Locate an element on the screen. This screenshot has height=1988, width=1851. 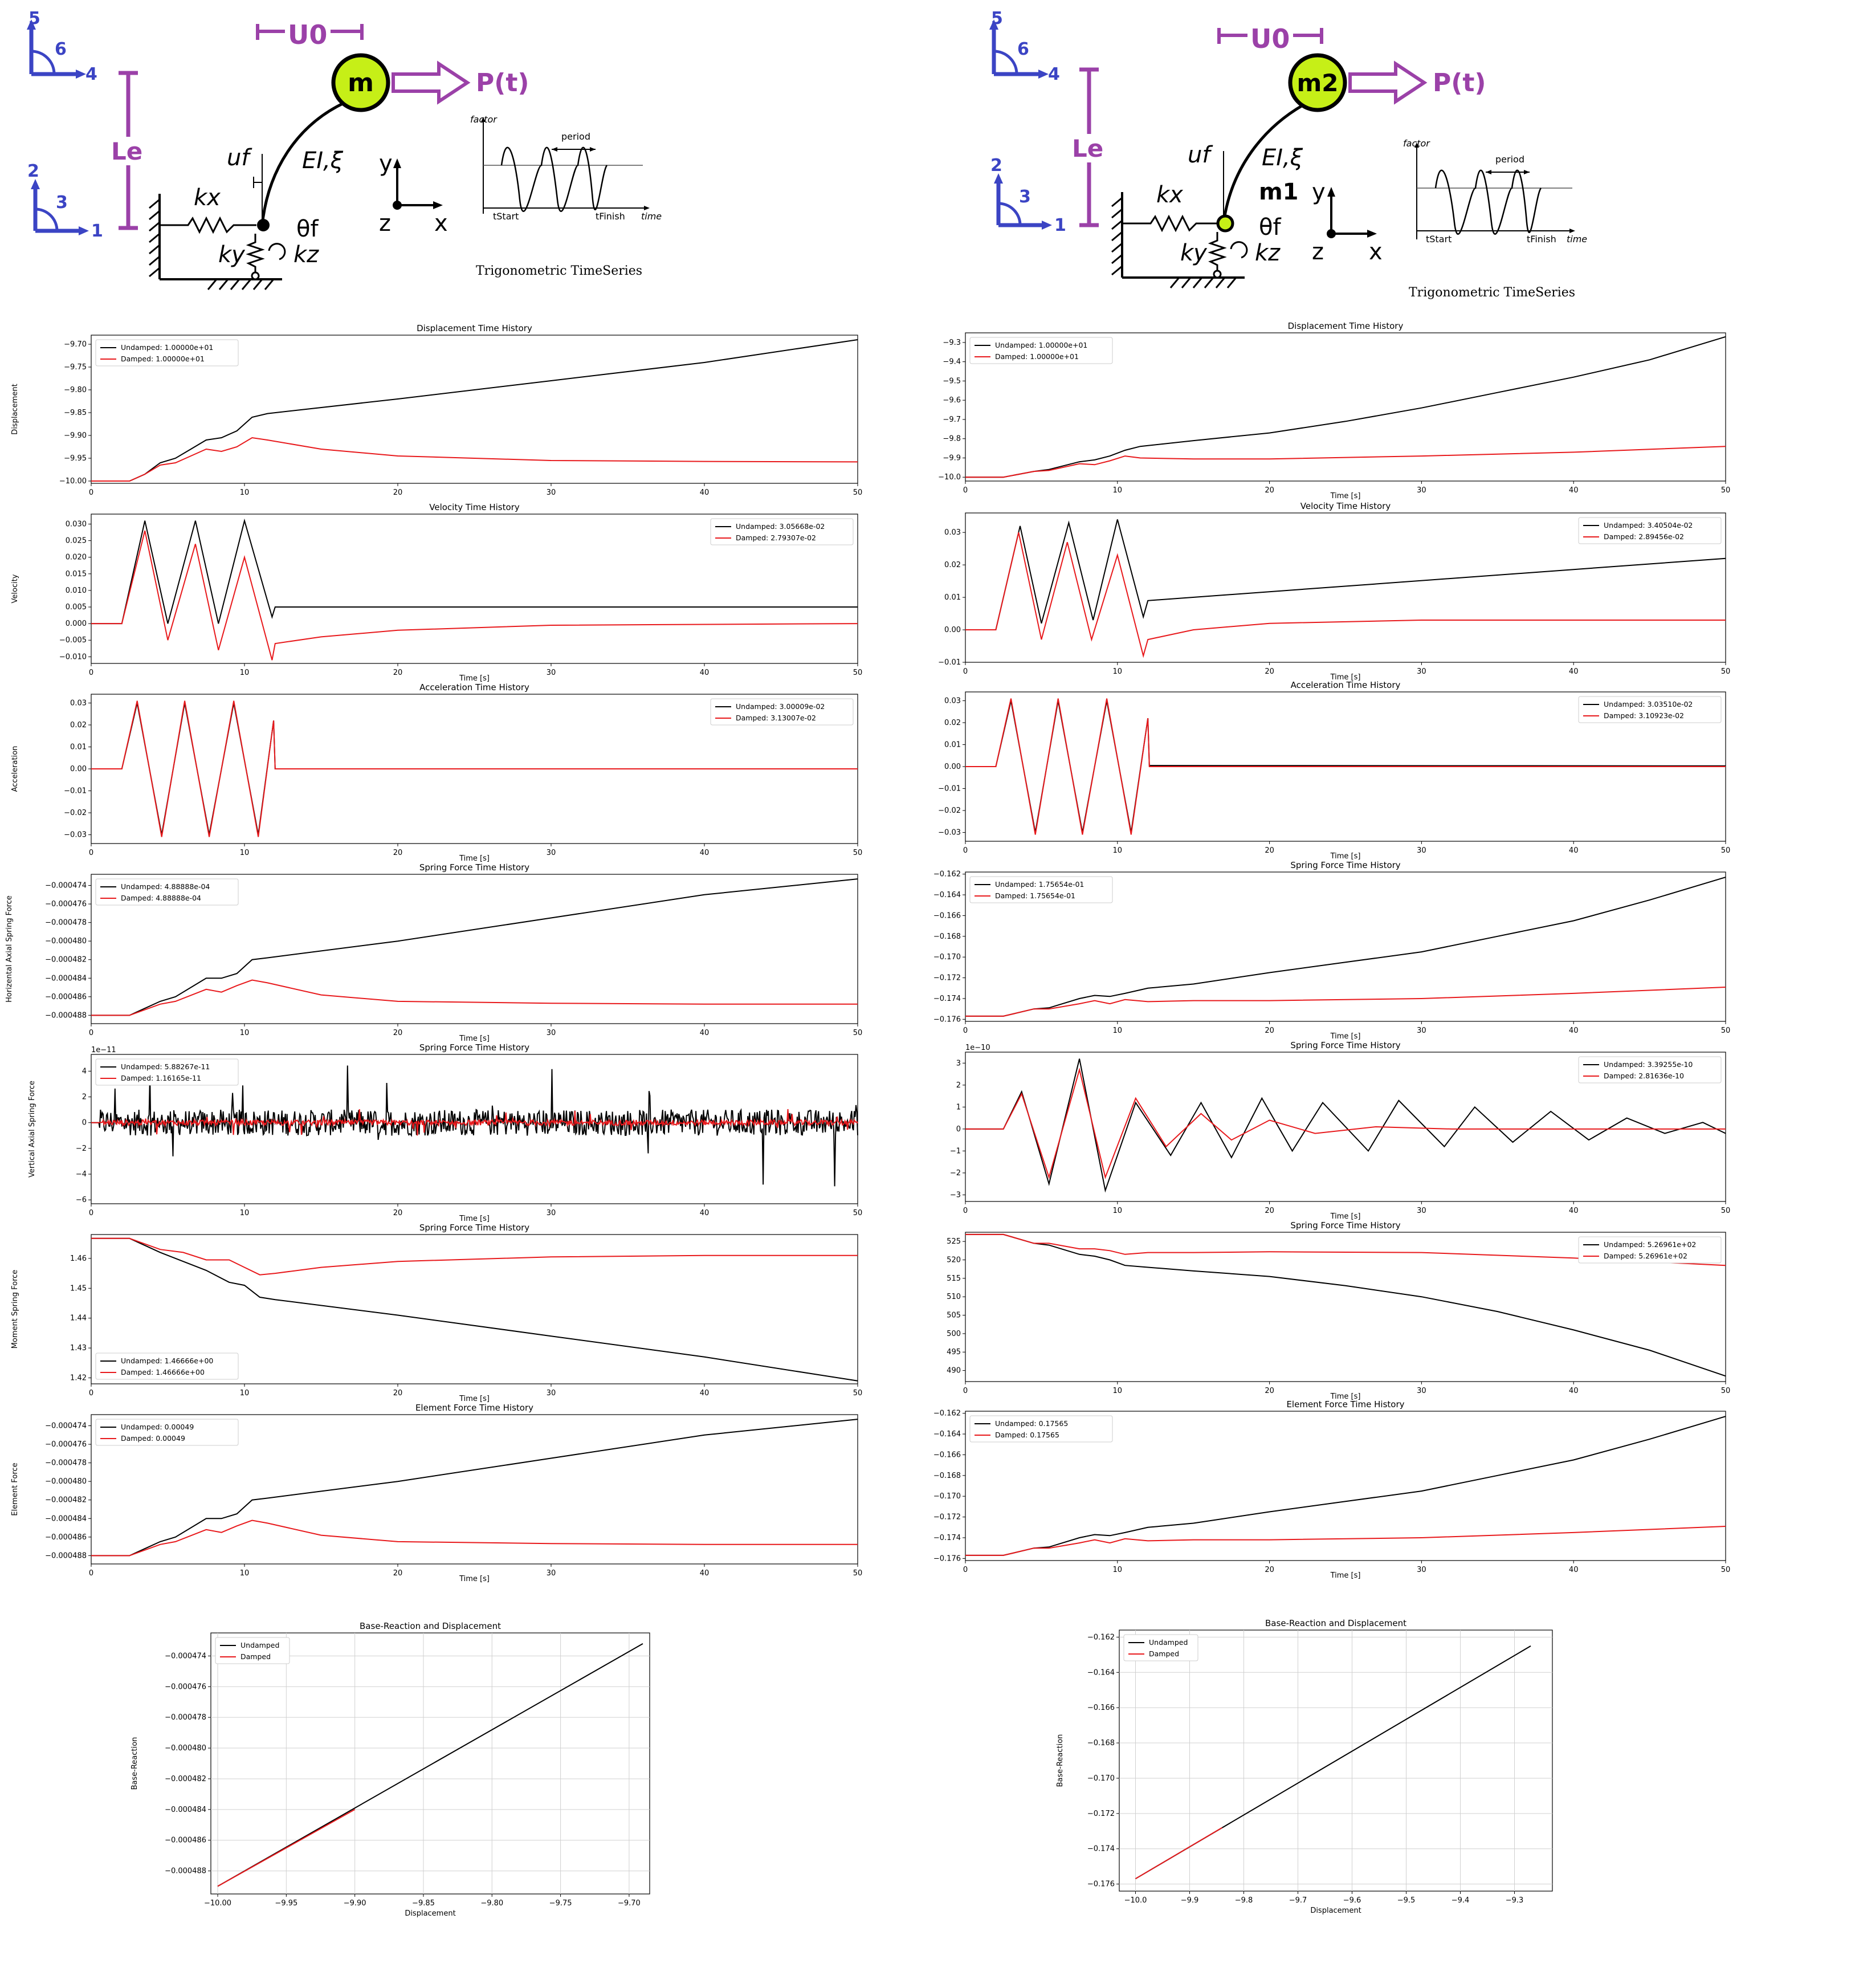
dof4-label: 4 is located at coordinates (91, 74).